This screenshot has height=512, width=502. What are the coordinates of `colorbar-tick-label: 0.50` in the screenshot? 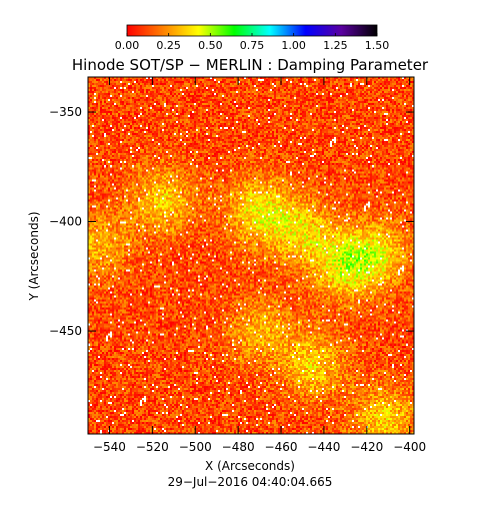 It's located at (210, 45).